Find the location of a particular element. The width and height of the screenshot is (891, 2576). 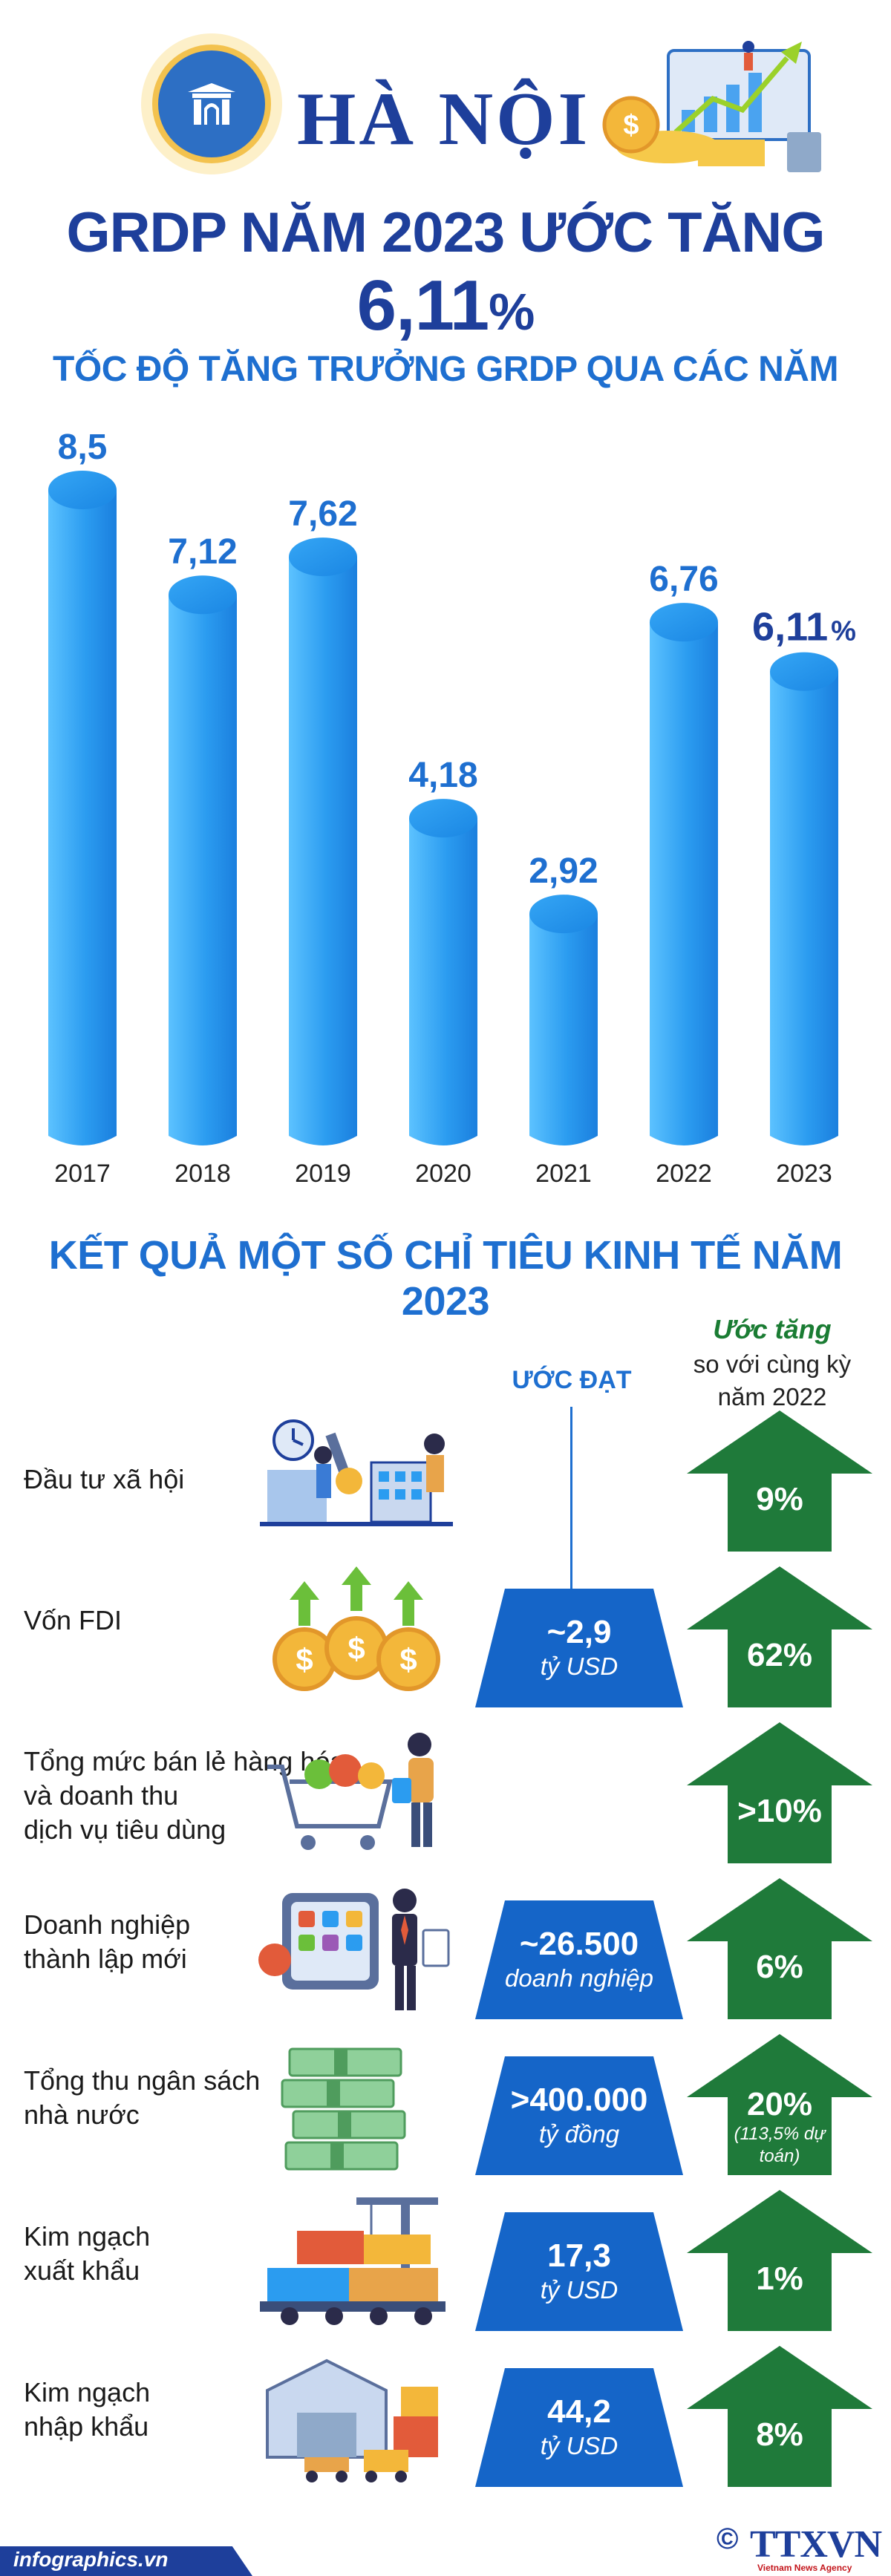

bar-cap-2023 is located at coordinates (804, 671).